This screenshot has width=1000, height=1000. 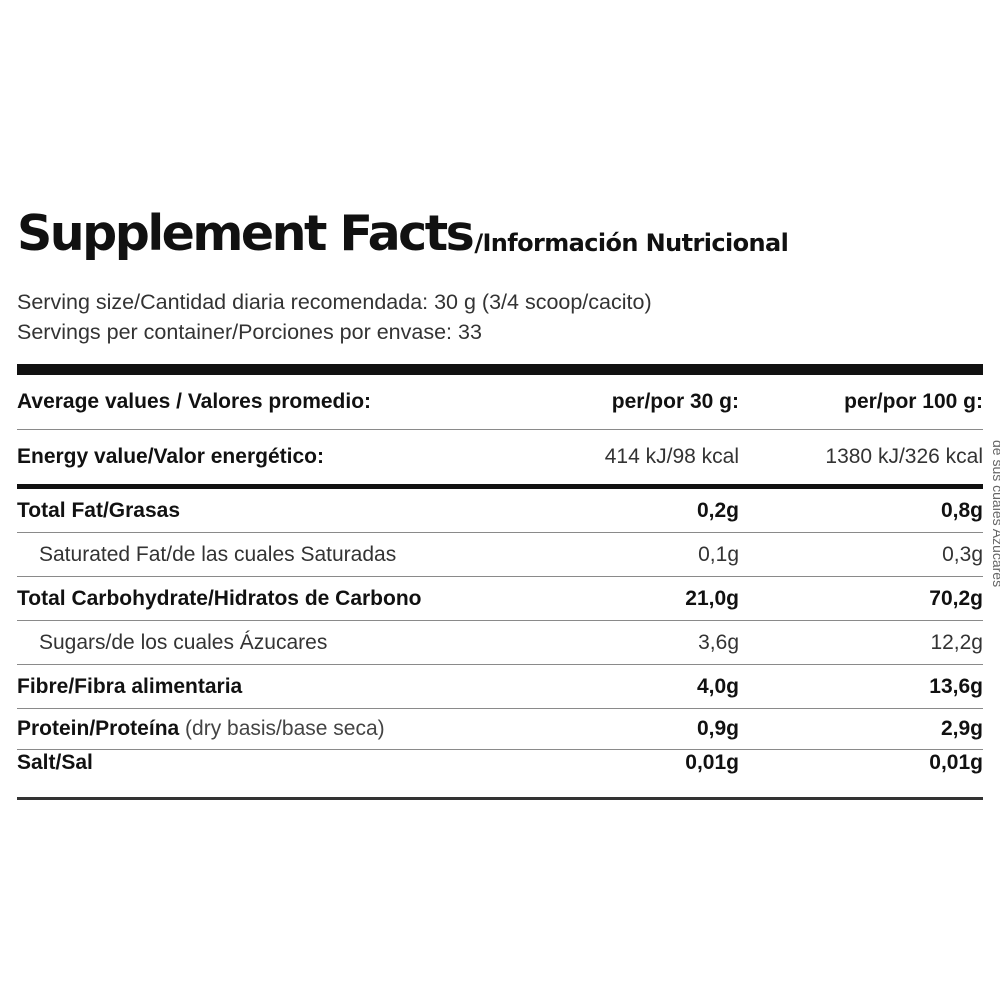 I want to click on nutrient-value-30g: 4,0g, so click(x=717, y=686).